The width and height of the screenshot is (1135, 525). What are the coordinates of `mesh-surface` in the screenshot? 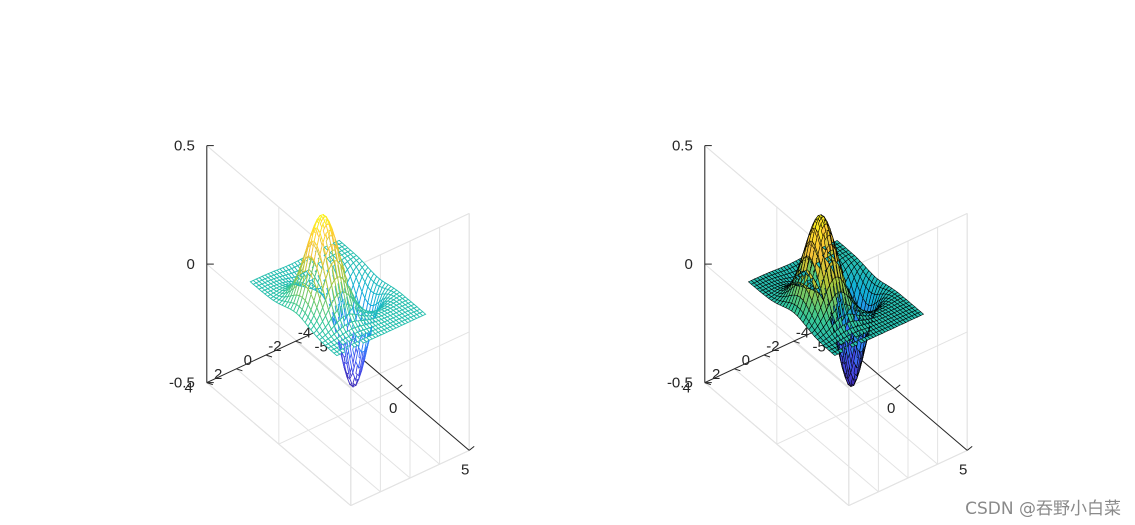 It's located at (338, 300).